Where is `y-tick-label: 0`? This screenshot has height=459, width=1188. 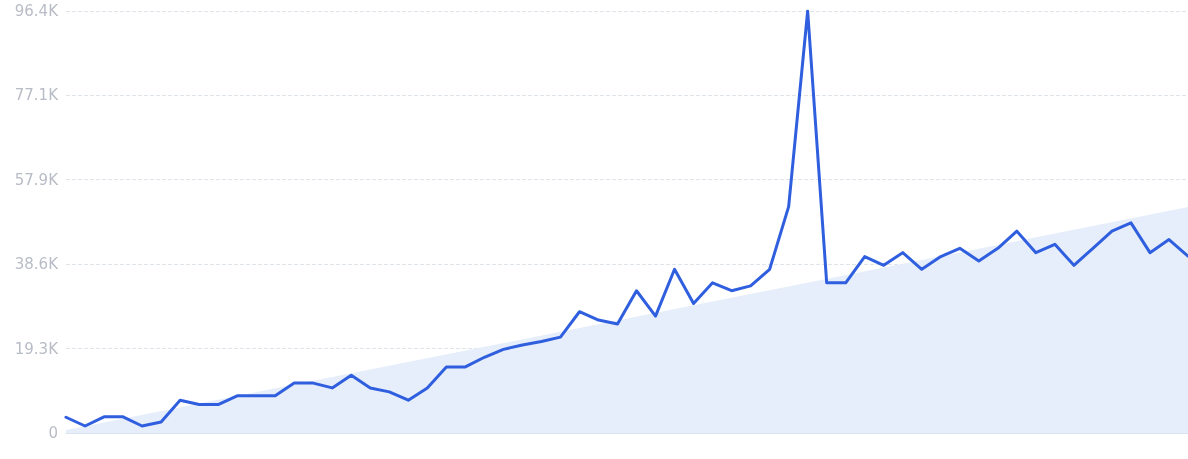 y-tick-label: 0 is located at coordinates (53, 433).